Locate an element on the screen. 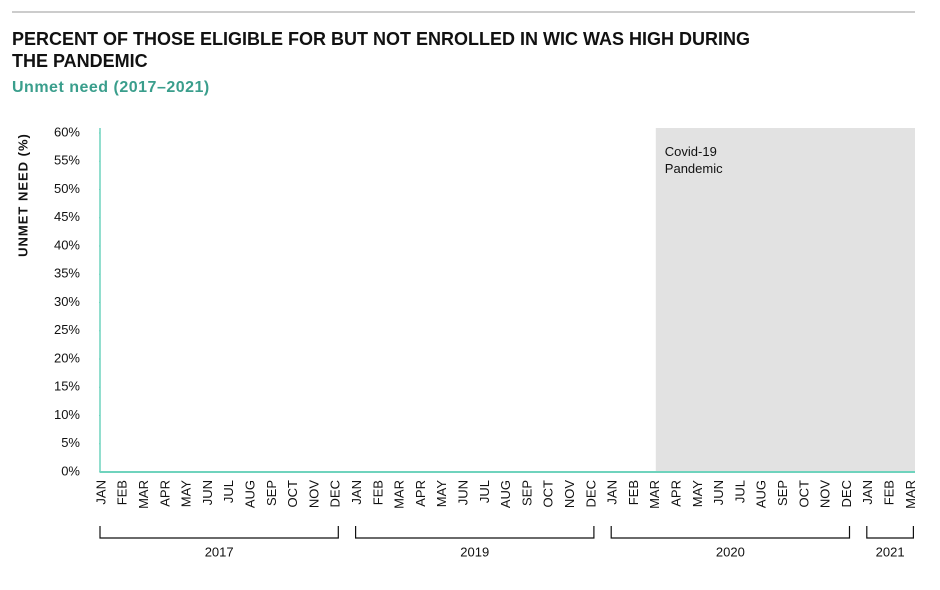 This screenshot has width=940, height=590. year-label: 2021 is located at coordinates (890, 551).